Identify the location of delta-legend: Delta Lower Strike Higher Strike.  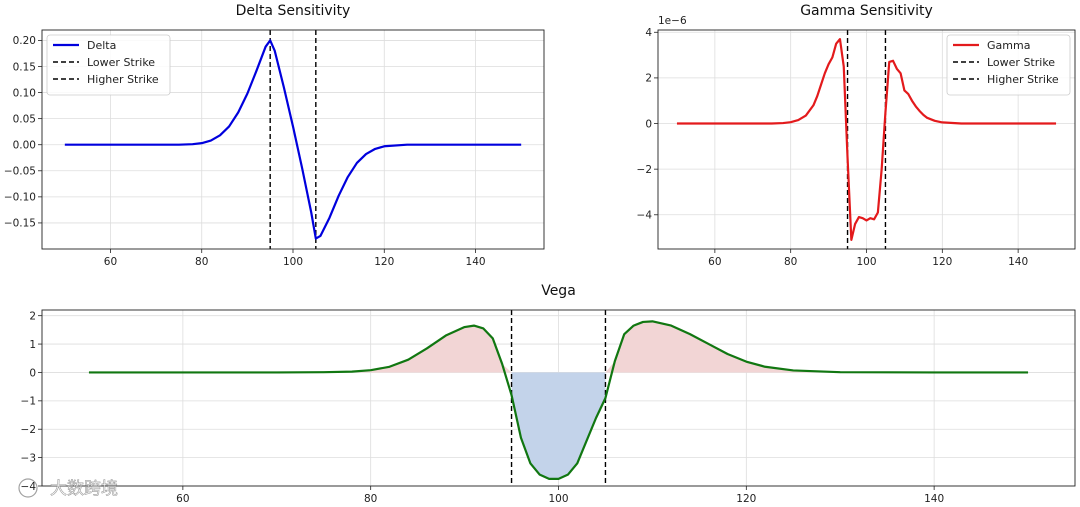
(108, 65).